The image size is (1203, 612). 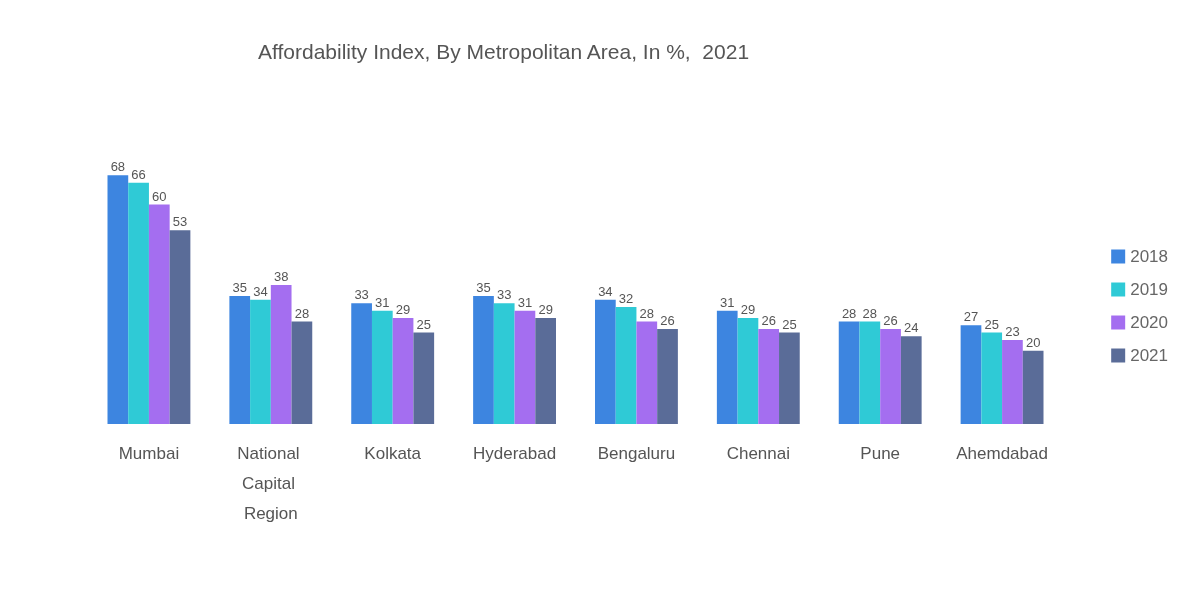 What do you see at coordinates (636, 453) in the screenshot?
I see `x-tick-label: Bengaluru` at bounding box center [636, 453].